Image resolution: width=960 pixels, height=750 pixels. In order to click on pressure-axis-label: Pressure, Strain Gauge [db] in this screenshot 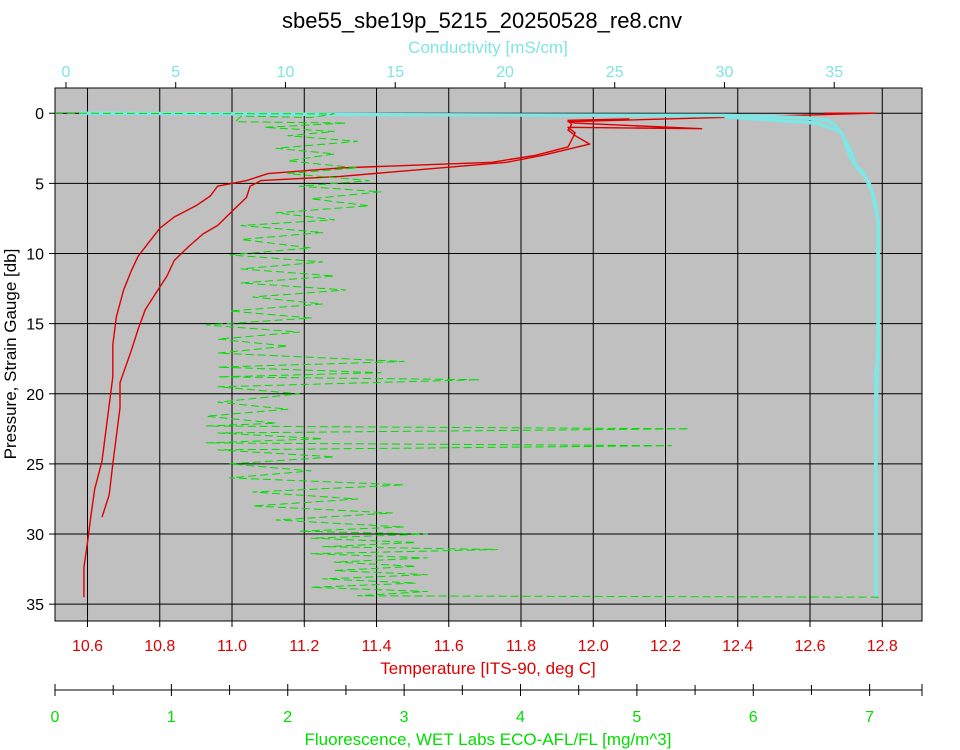, I will do `click(10, 354)`.